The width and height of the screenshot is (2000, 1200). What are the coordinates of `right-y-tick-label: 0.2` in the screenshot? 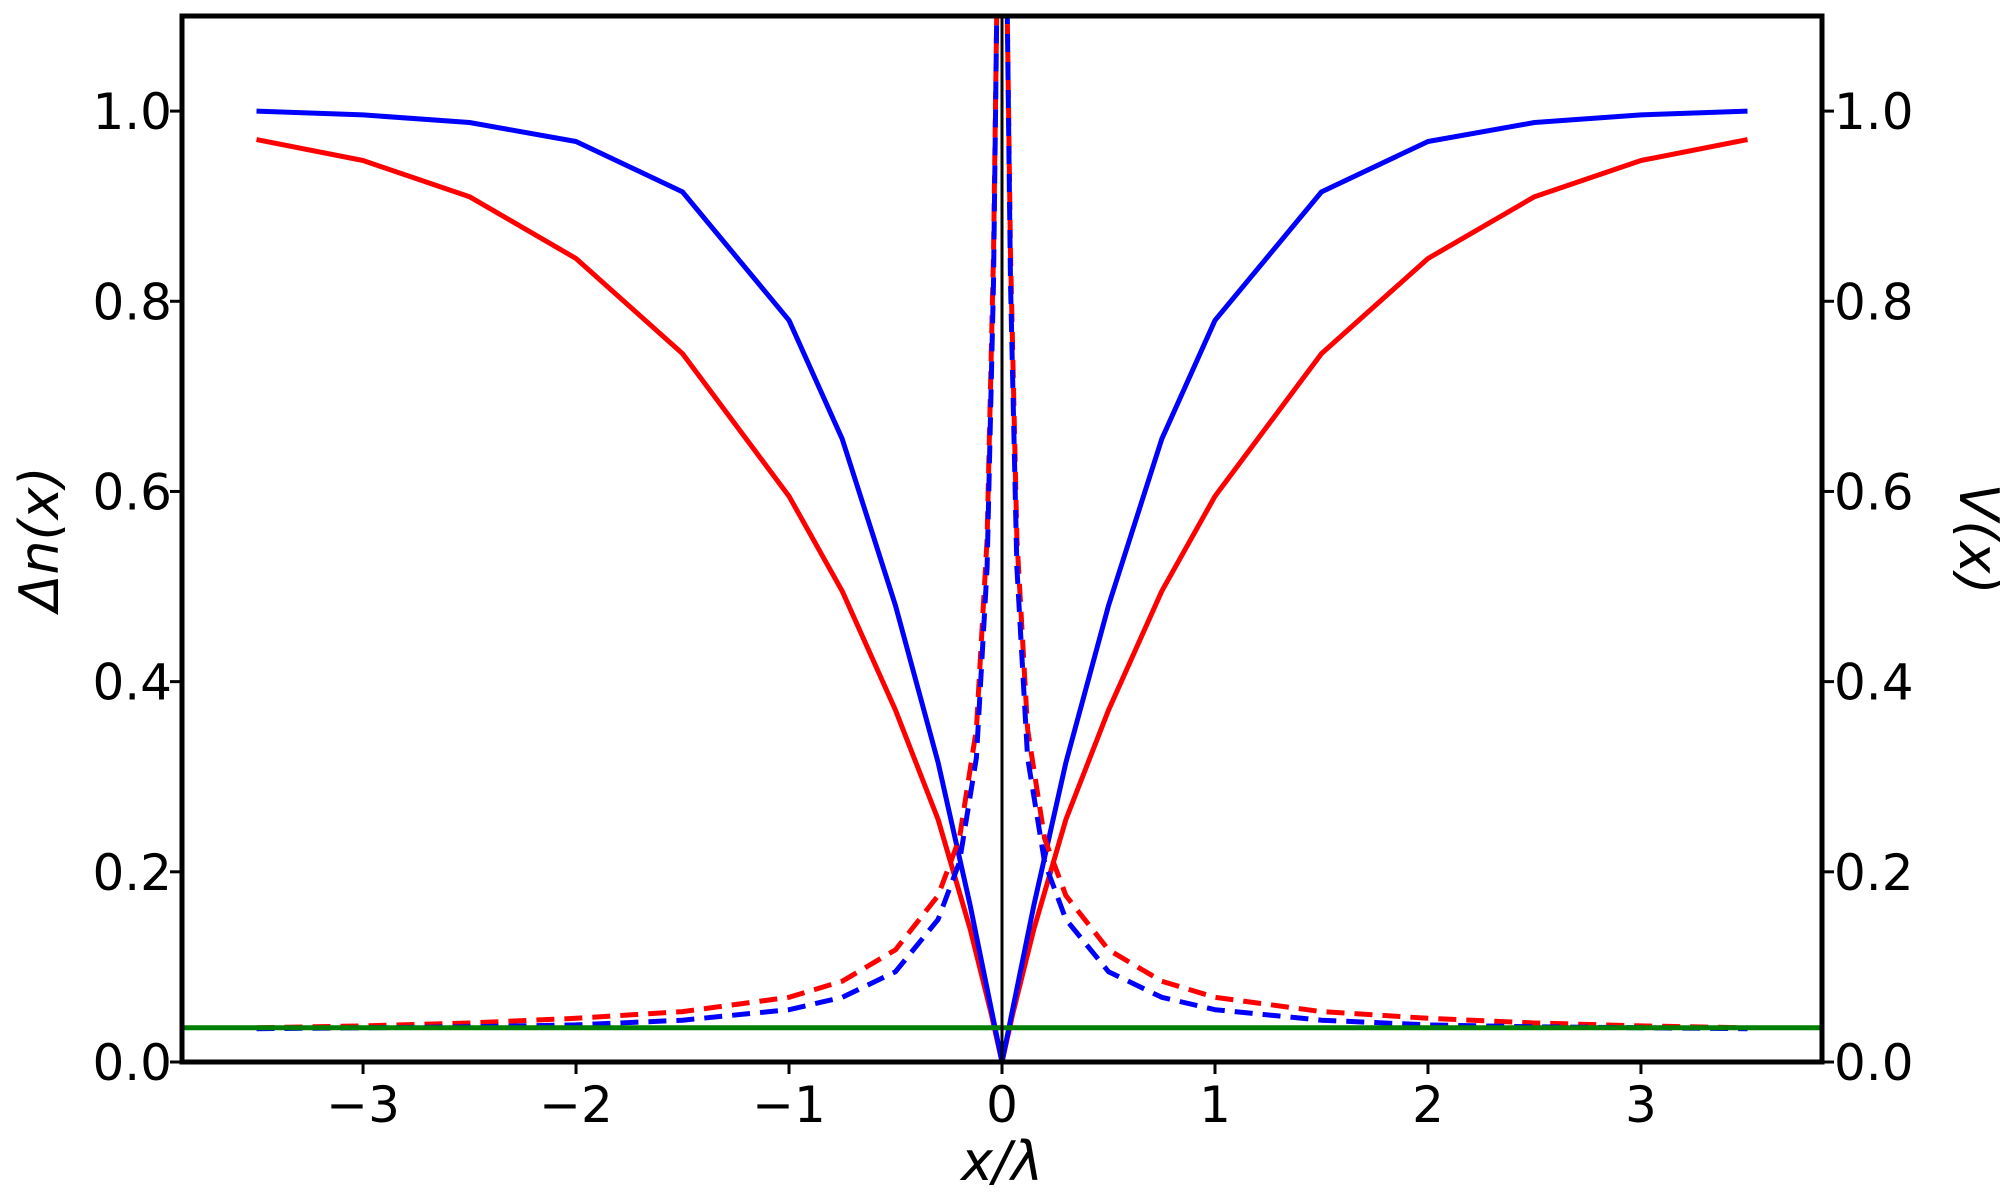 It's located at (1874, 873).